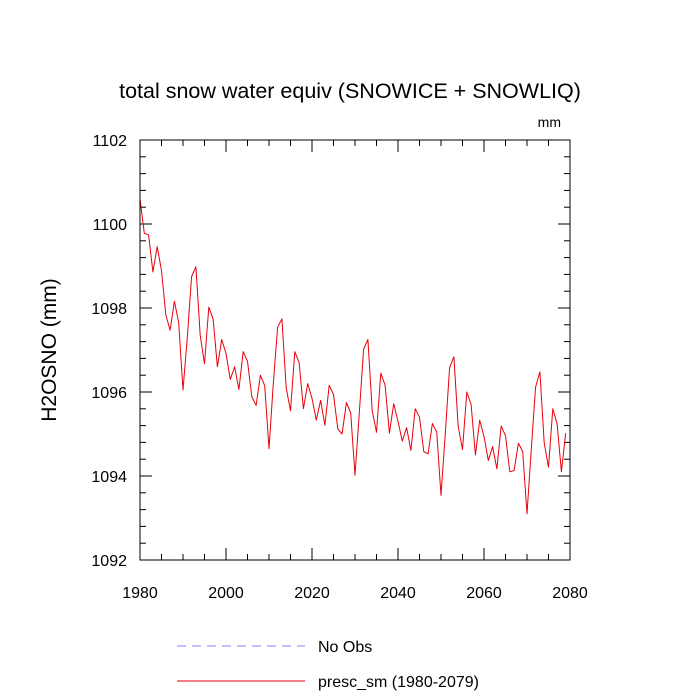  Describe the element at coordinates (328, 665) in the screenshot. I see `legend: No Obs presc_sm (1980-2079)` at that location.